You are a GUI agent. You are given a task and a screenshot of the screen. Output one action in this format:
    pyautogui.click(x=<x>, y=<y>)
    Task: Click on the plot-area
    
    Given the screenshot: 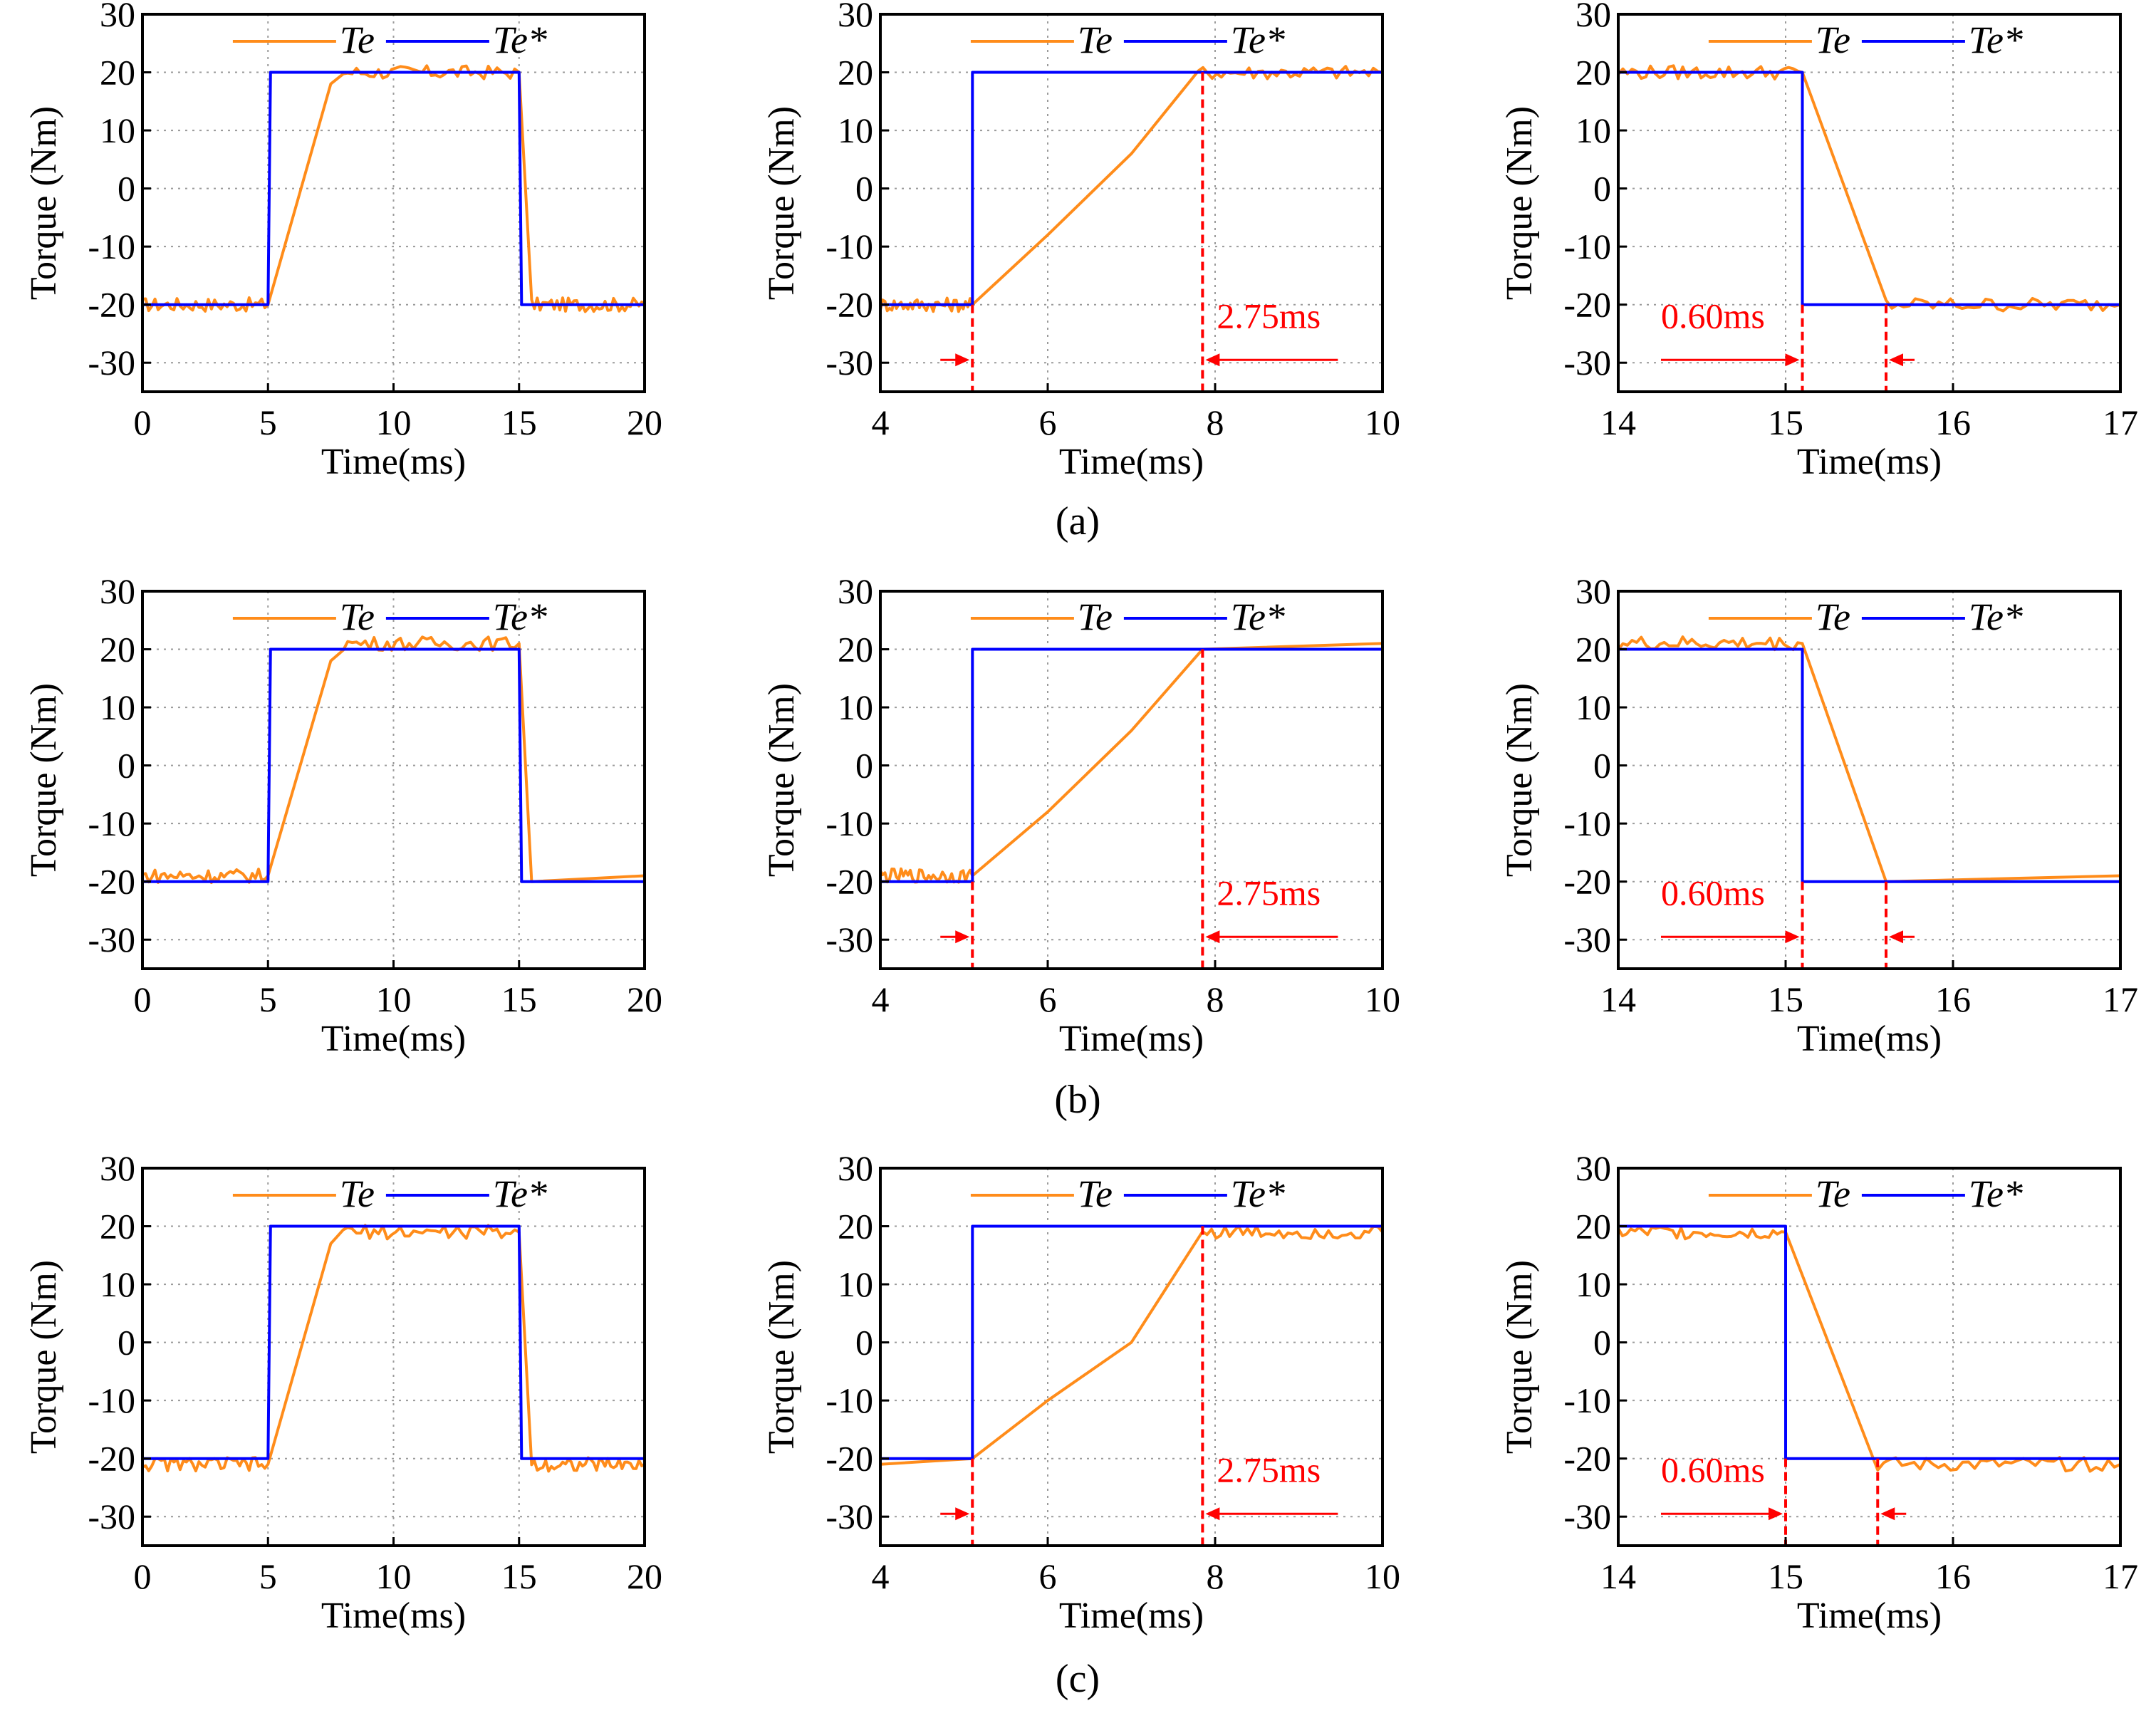 What is the action you would take?
    pyautogui.click(x=1131, y=780)
    